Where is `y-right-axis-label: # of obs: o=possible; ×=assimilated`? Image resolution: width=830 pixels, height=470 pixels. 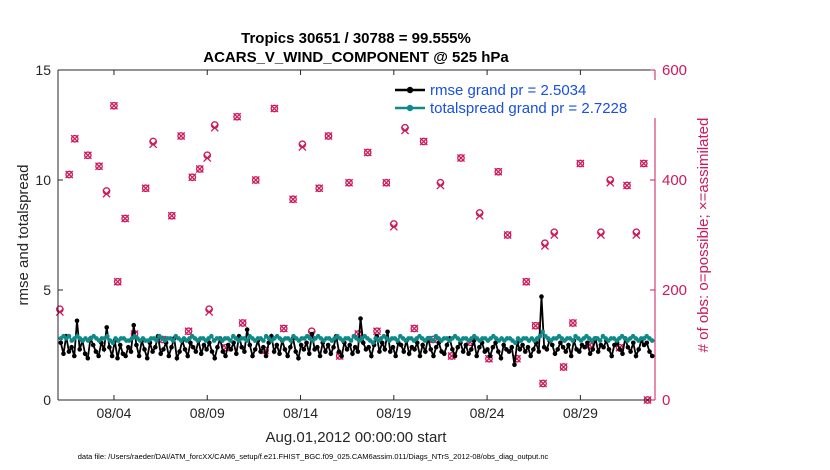 y-right-axis-label: # of obs: o=possible; ×=assimilated is located at coordinates (703, 235).